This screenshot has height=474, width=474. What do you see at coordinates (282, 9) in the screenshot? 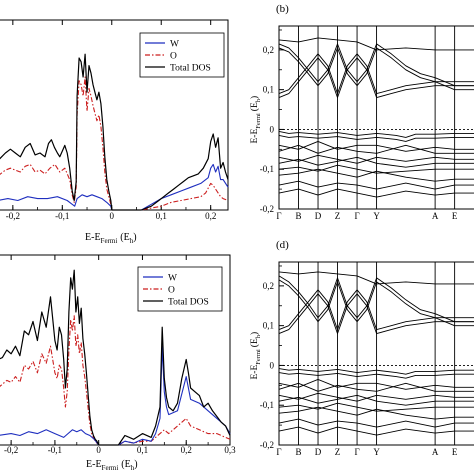
I see `panel-label: (b)` at bounding box center [282, 9].